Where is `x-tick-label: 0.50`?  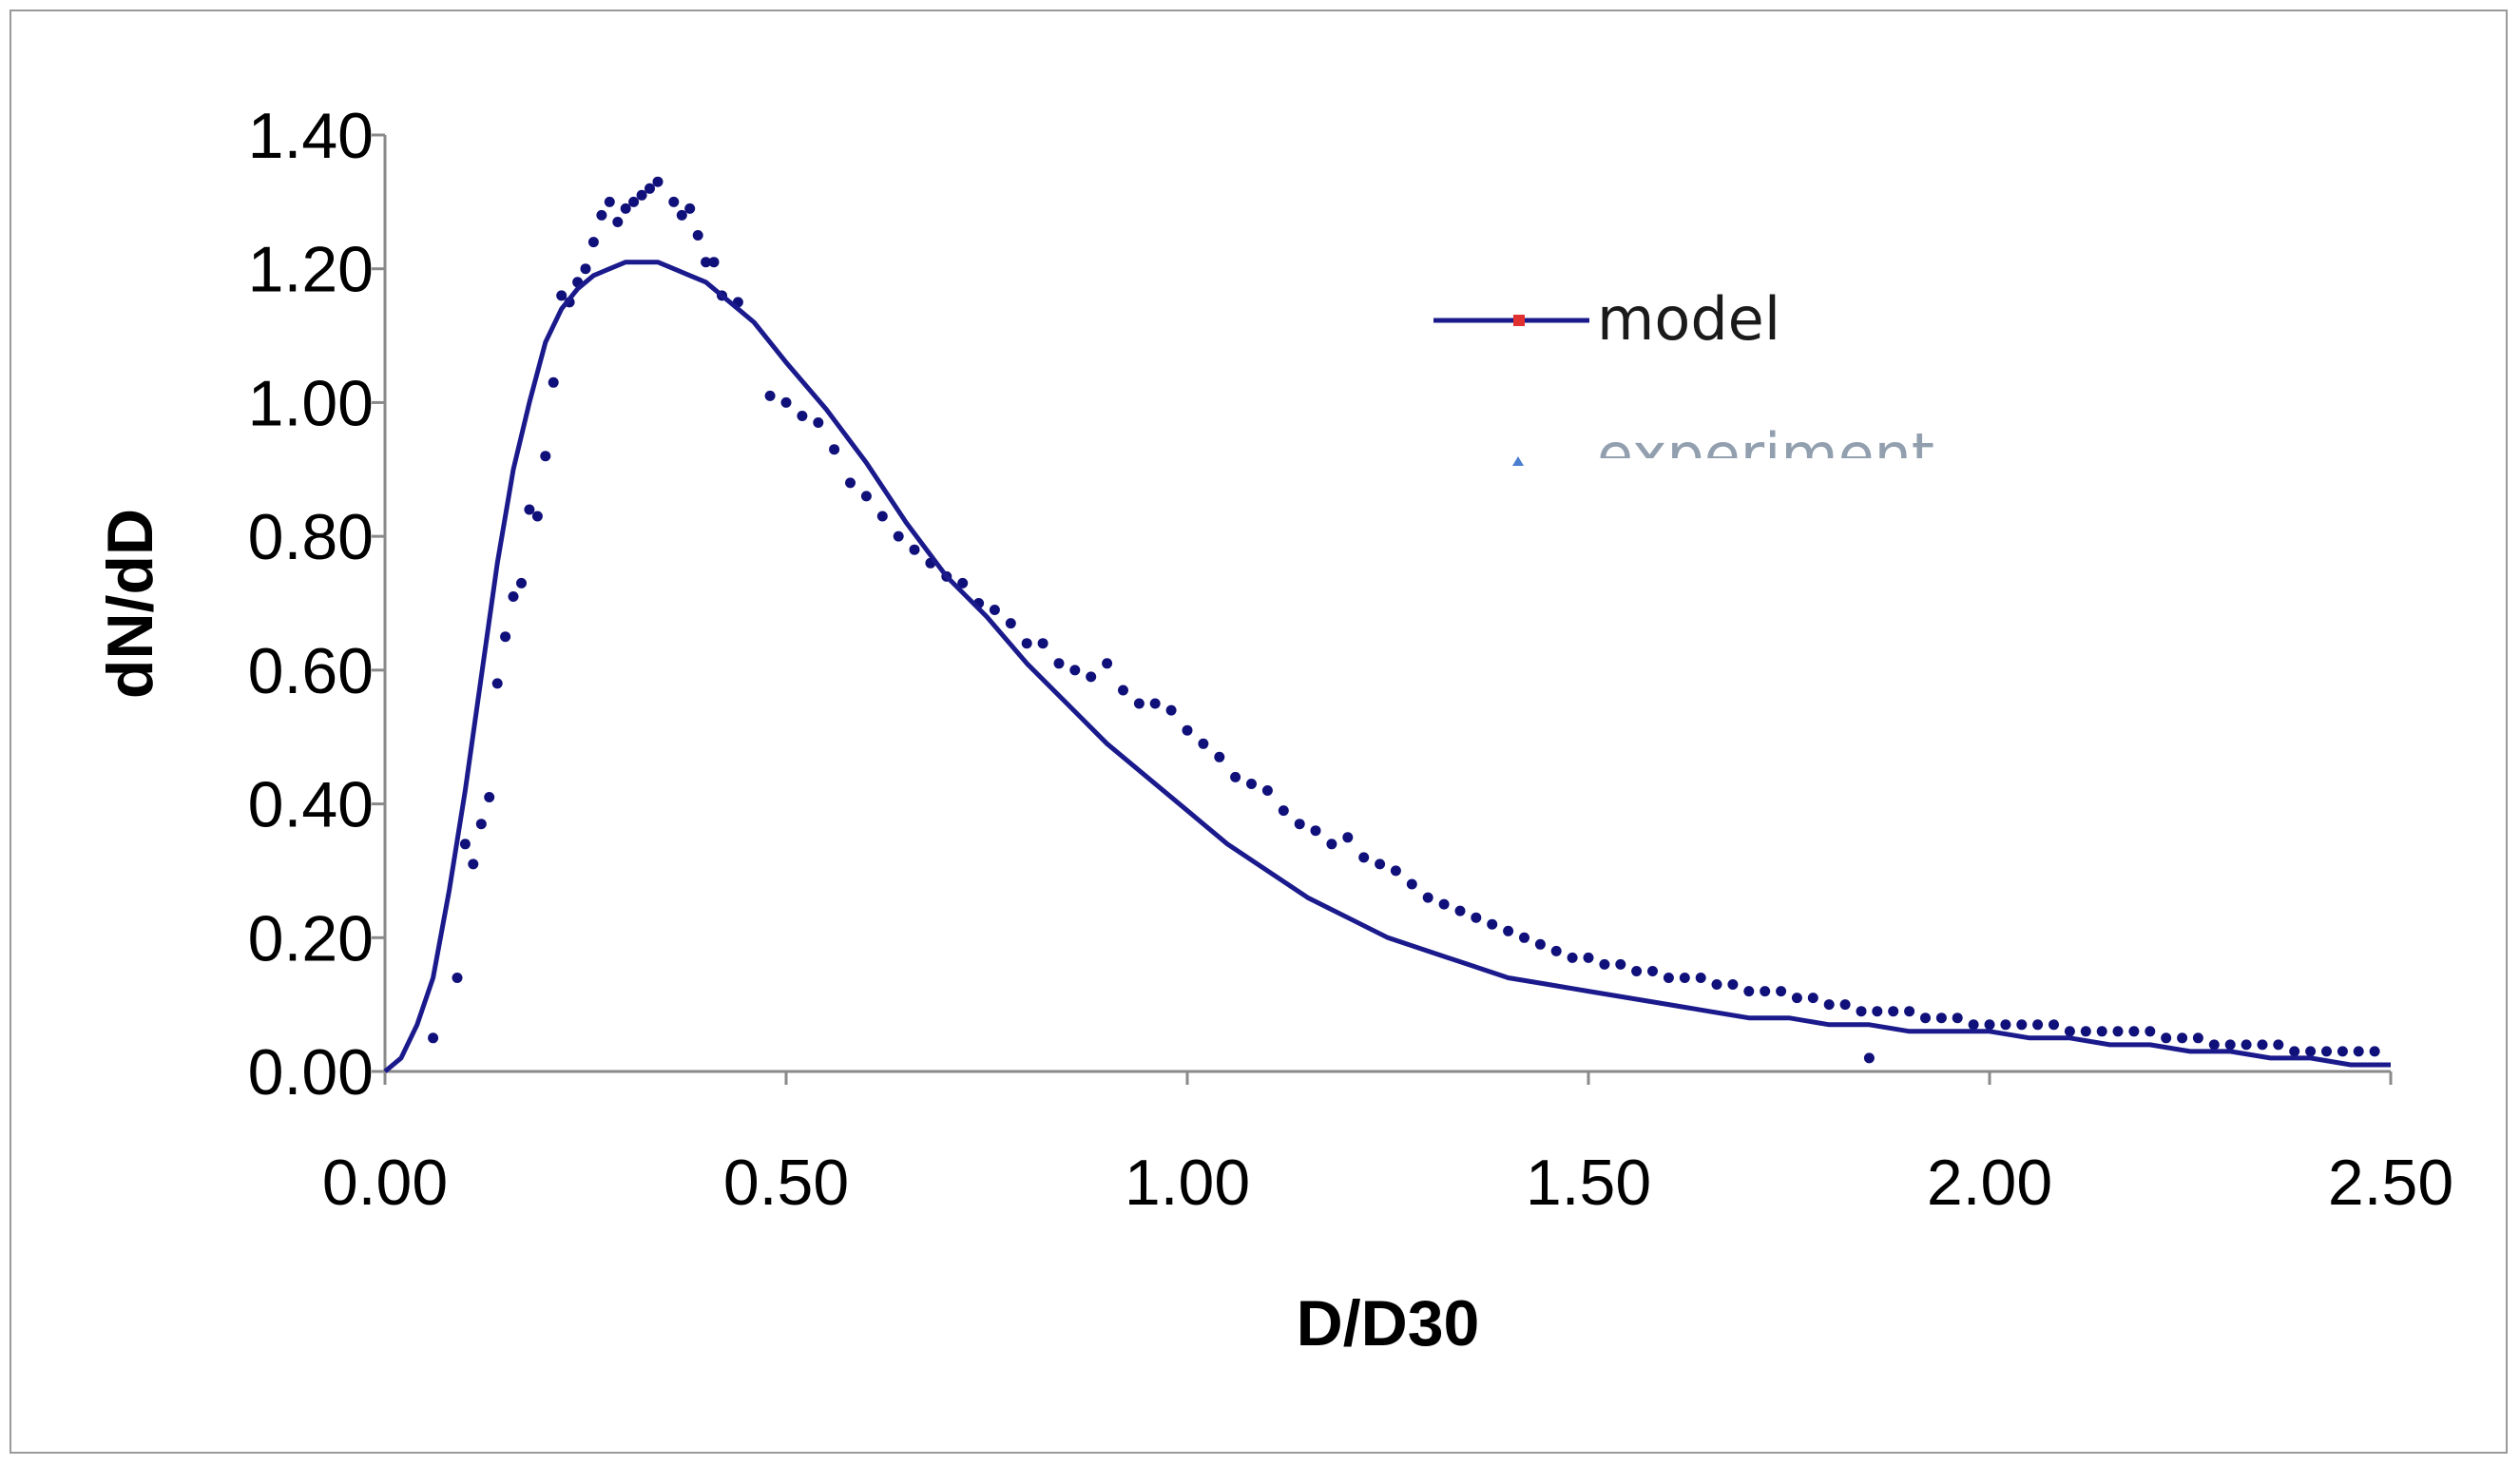
x-tick-label: 0.50 is located at coordinates (786, 1183).